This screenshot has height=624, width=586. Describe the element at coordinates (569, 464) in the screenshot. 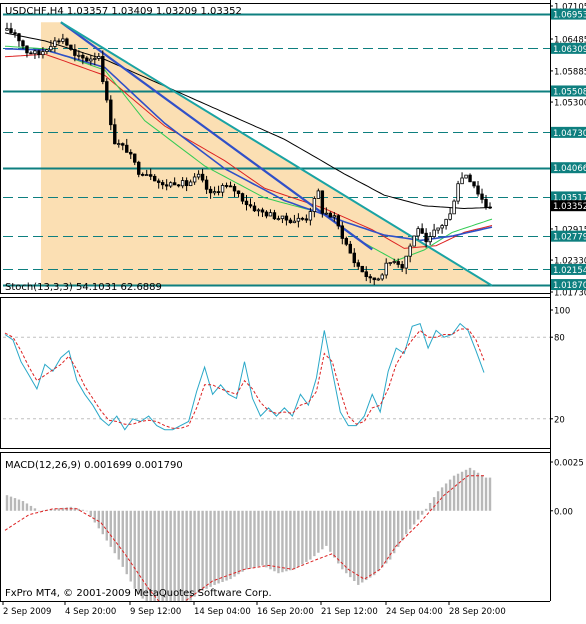

I see `macd-tick-label: 0.0025` at that location.